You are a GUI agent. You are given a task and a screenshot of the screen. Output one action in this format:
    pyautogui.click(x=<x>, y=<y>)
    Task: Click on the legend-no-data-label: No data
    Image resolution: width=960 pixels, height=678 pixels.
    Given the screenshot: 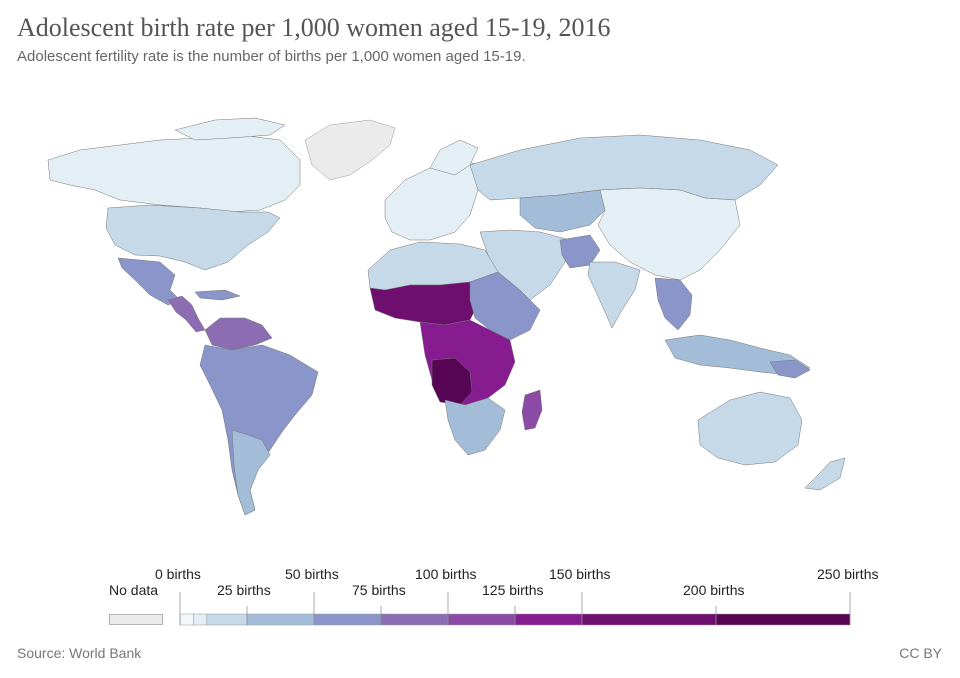 What is the action you would take?
    pyautogui.click(x=134, y=590)
    